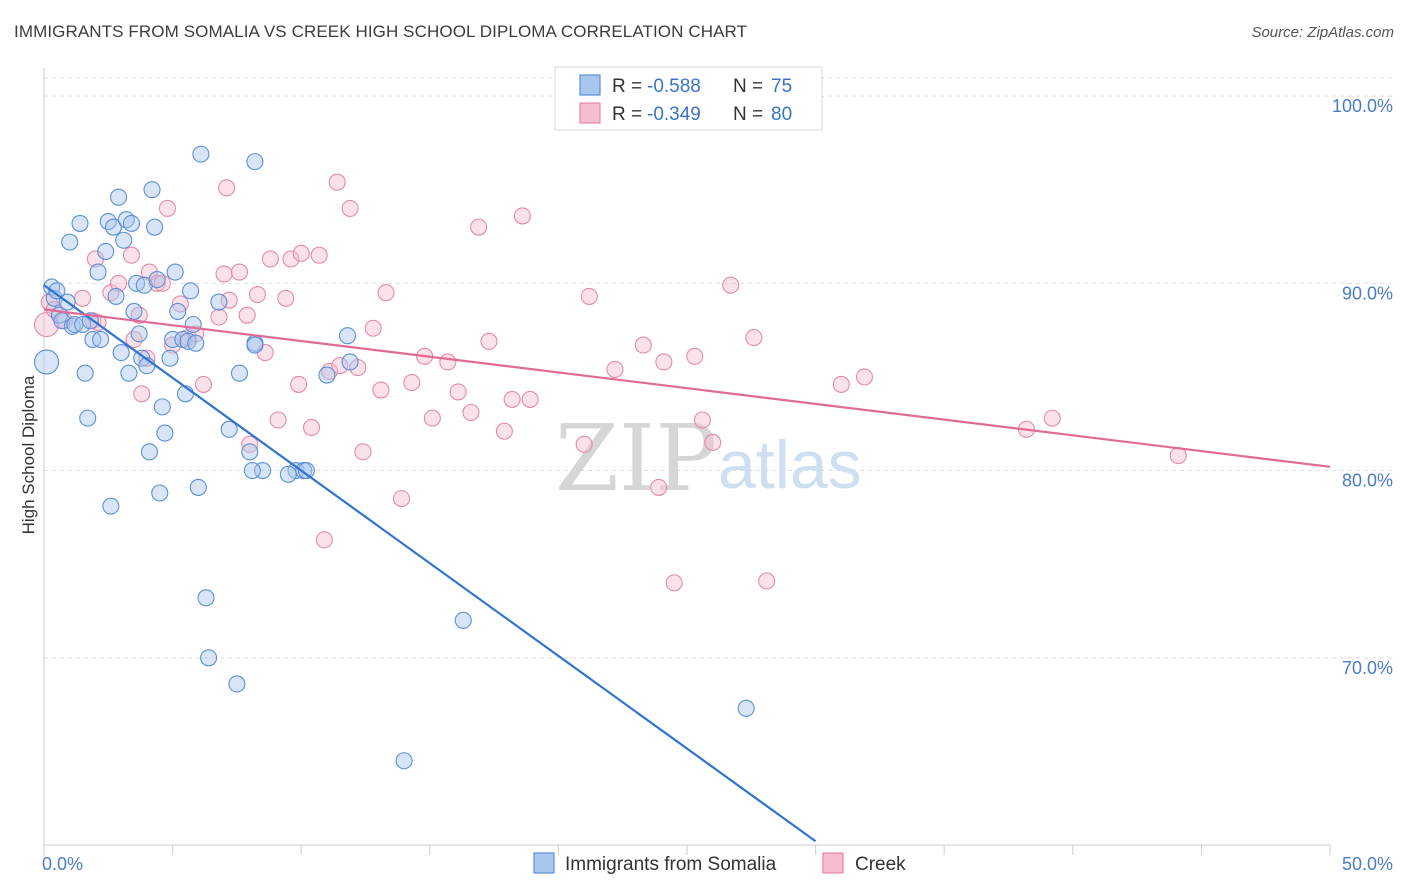 This screenshot has width=1406, height=892. I want to click on legend-r-label-creek: R =, so click(627, 114).